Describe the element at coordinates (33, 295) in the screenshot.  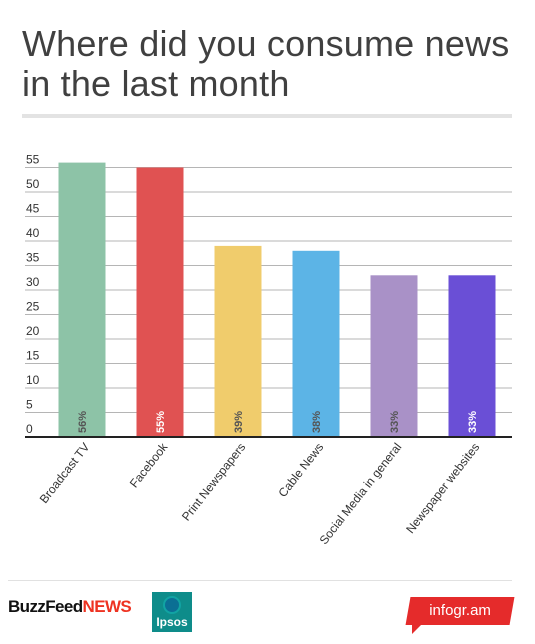
I see `y-axis-ticks: 0 5 10 15 20 25 30 35 40 45 50 55` at that location.